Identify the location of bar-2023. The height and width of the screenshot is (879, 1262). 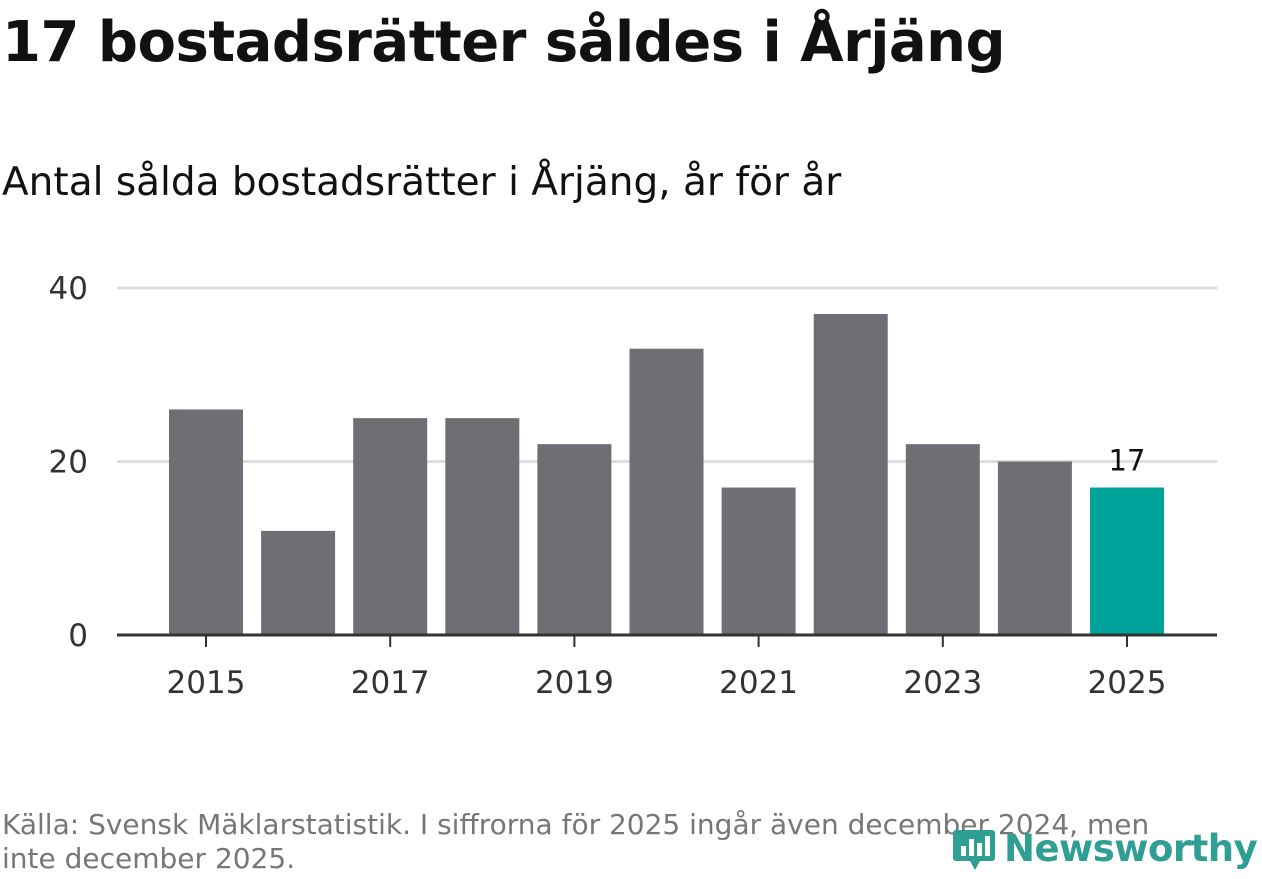
(942, 539).